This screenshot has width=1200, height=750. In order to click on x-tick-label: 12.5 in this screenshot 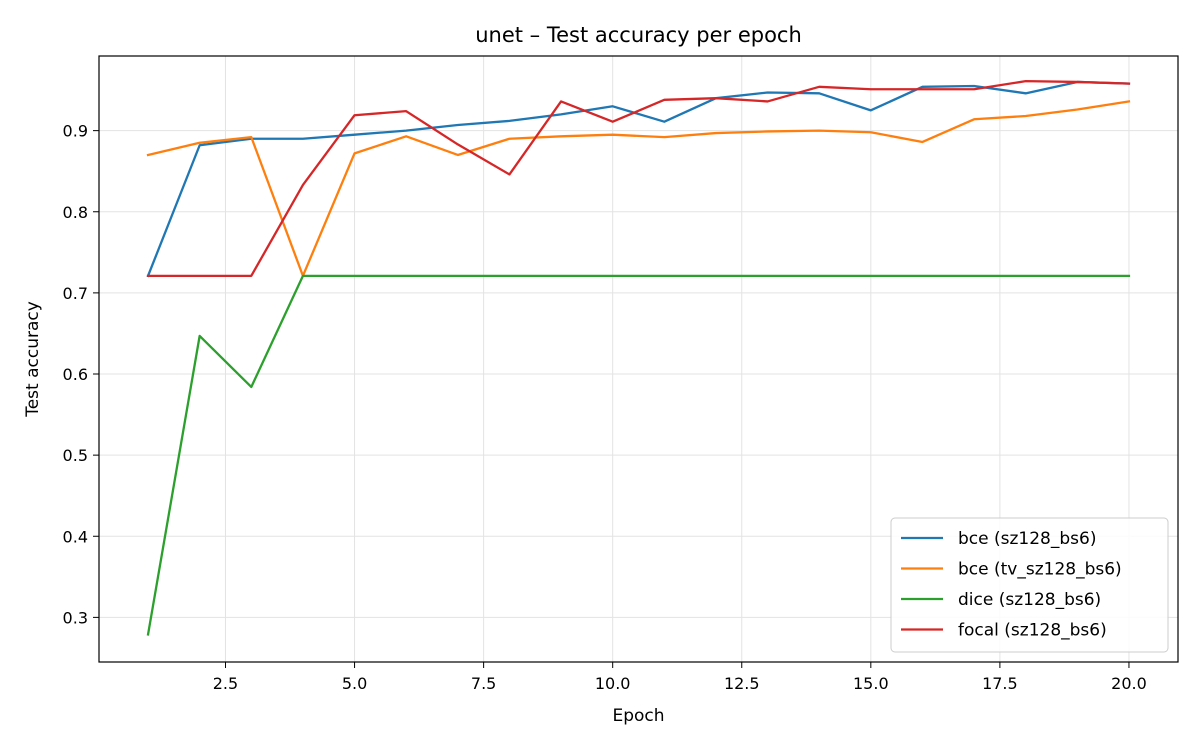, I will do `click(742, 683)`.